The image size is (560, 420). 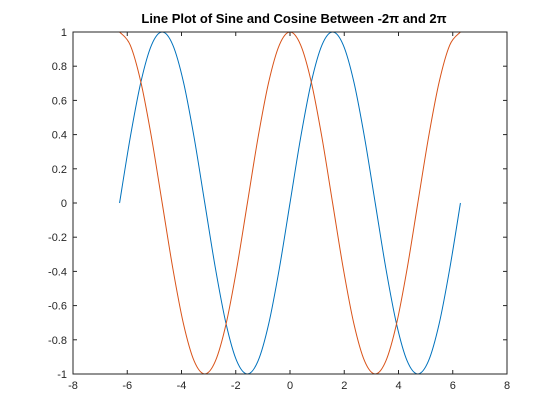 I want to click on y-tick-label: -1, so click(x=62, y=375).